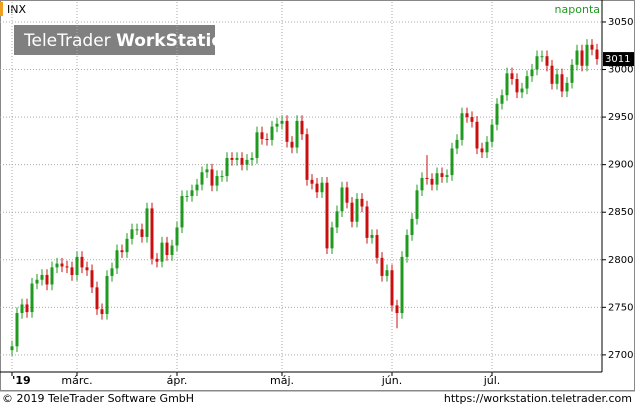 The image size is (635, 408). I want to click on watermark-box, so click(114, 40).